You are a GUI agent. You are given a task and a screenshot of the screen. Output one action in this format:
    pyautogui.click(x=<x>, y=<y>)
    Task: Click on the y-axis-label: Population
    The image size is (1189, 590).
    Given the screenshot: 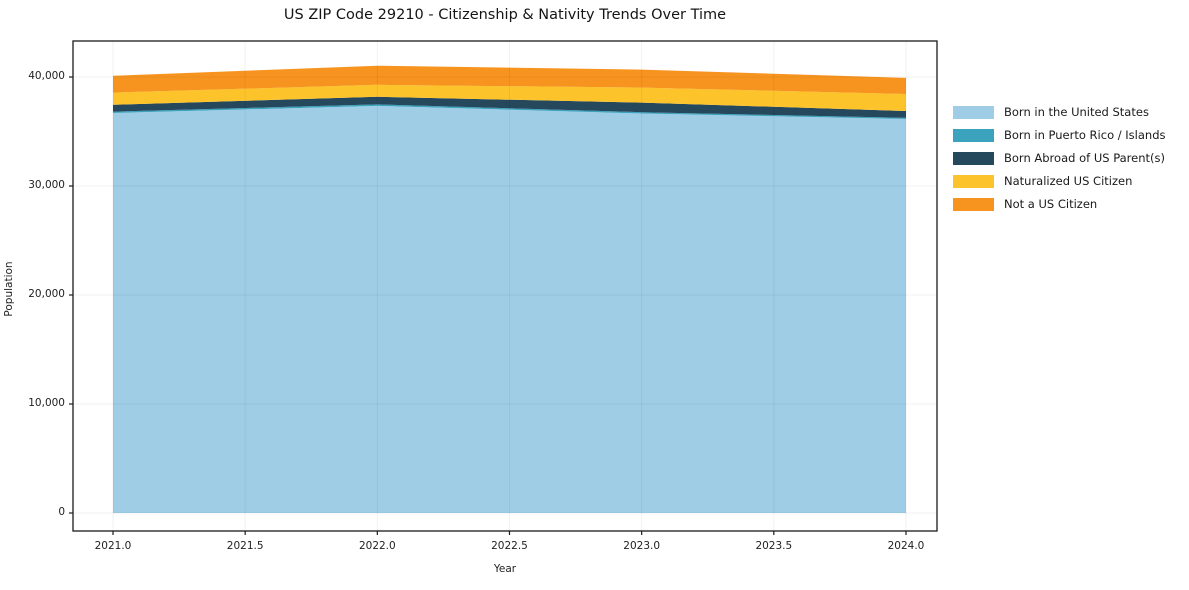 What is the action you would take?
    pyautogui.click(x=9, y=289)
    